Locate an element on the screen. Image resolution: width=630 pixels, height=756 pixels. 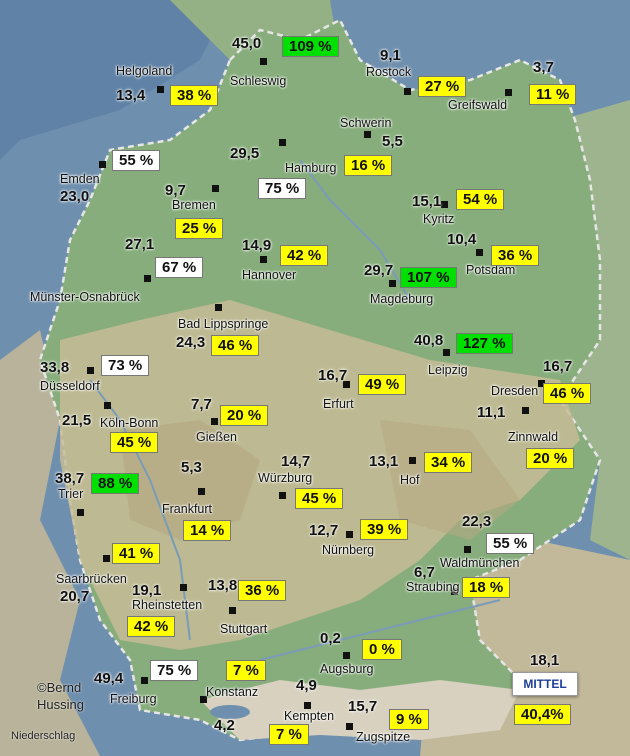
mittel-value: 40,4% is located at coordinates (542, 714).